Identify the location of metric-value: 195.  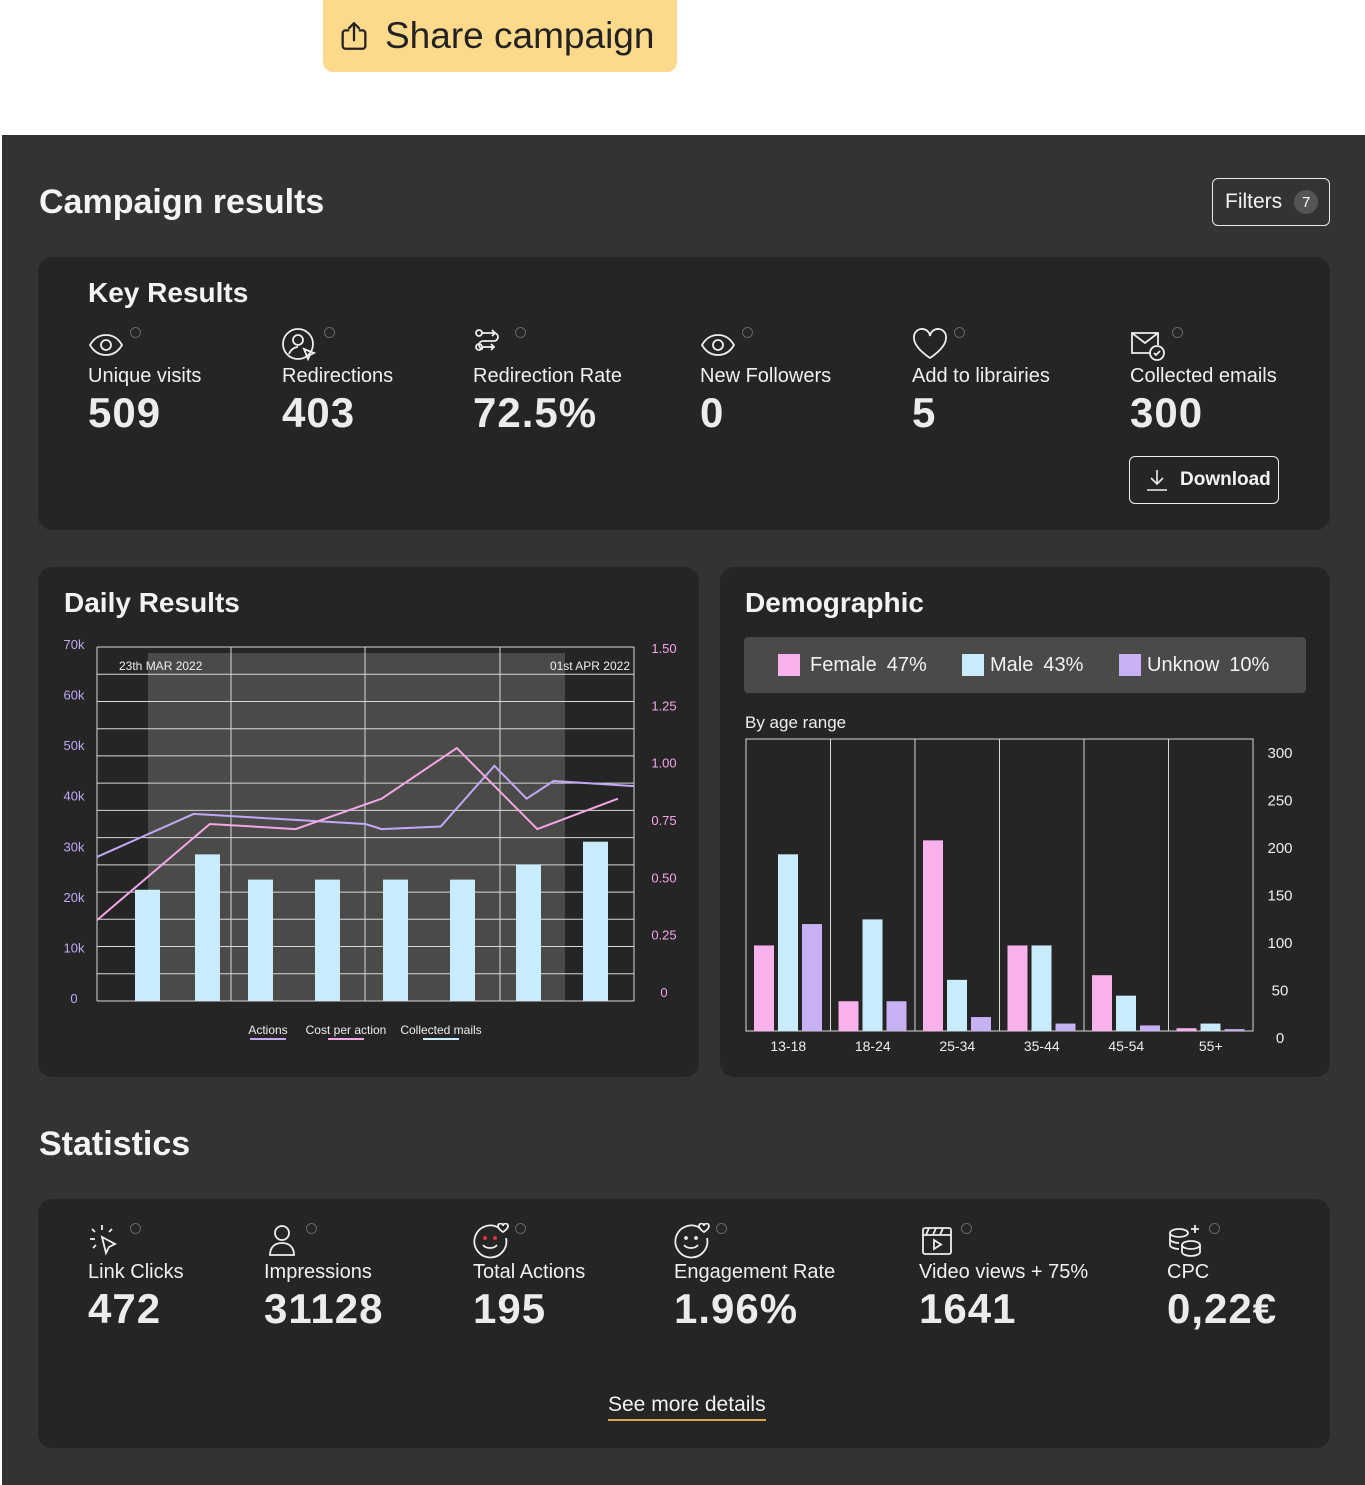
(510, 1308).